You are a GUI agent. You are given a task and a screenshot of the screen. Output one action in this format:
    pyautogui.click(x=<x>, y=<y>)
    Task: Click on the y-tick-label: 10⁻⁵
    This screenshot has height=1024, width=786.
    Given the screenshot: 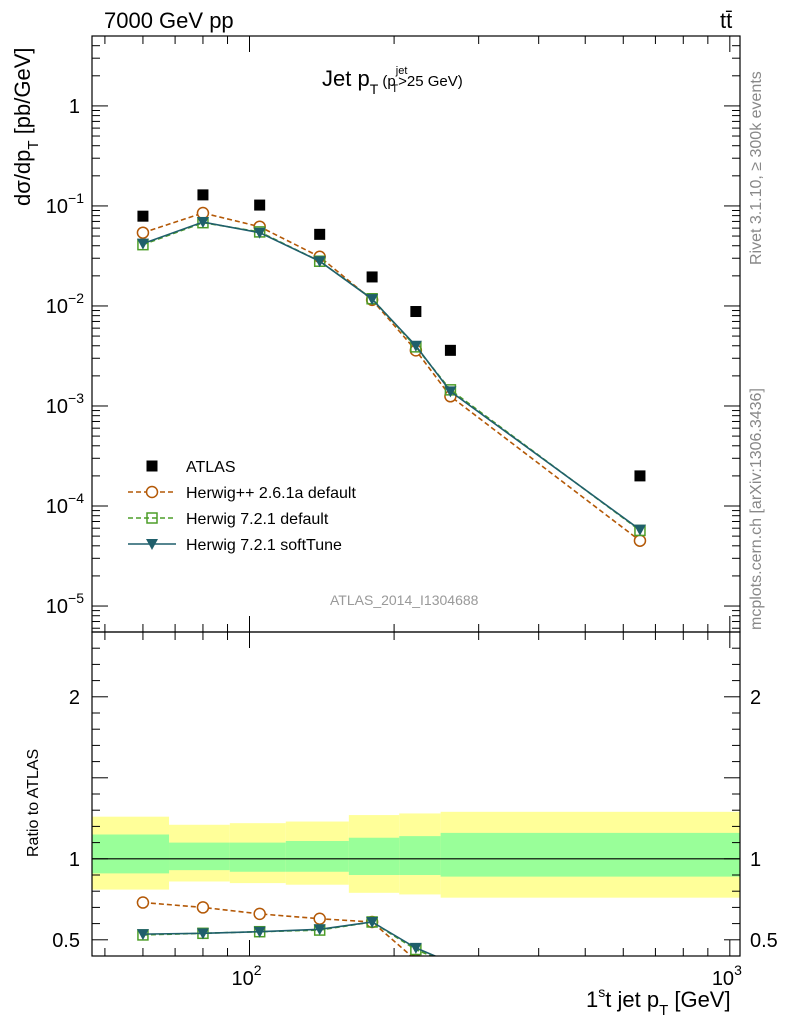 What is the action you would take?
    pyautogui.click(x=65, y=604)
    